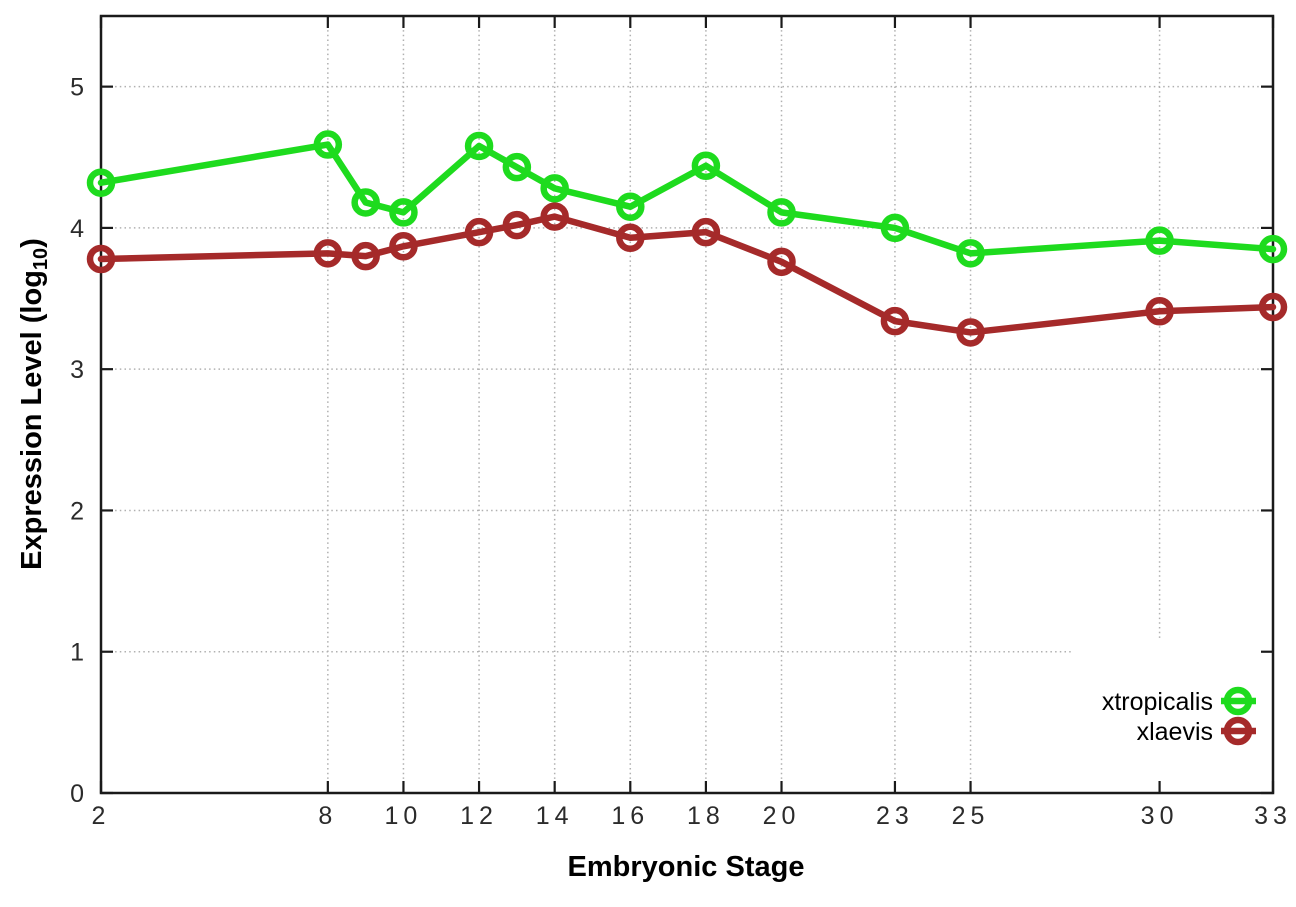  Describe the element at coordinates (1157, 702) in the screenshot. I see `legend-label-xtropicalis: xtropicalis` at that location.